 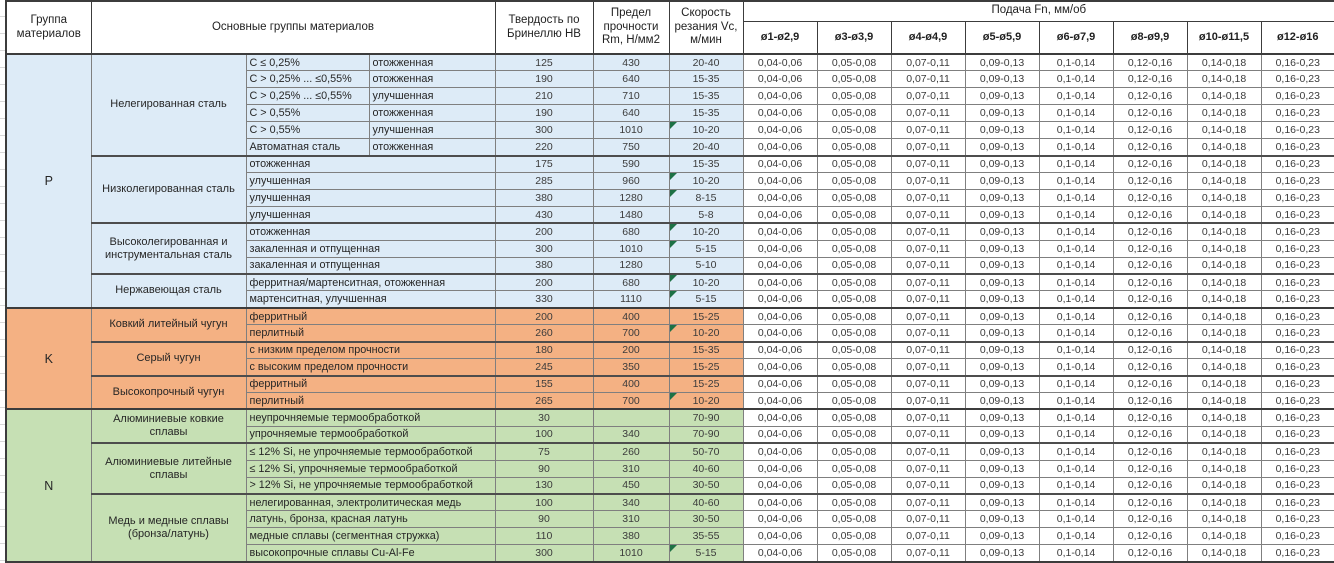 I want to click on header-material-group: Группа материалов, so click(x=48, y=27).